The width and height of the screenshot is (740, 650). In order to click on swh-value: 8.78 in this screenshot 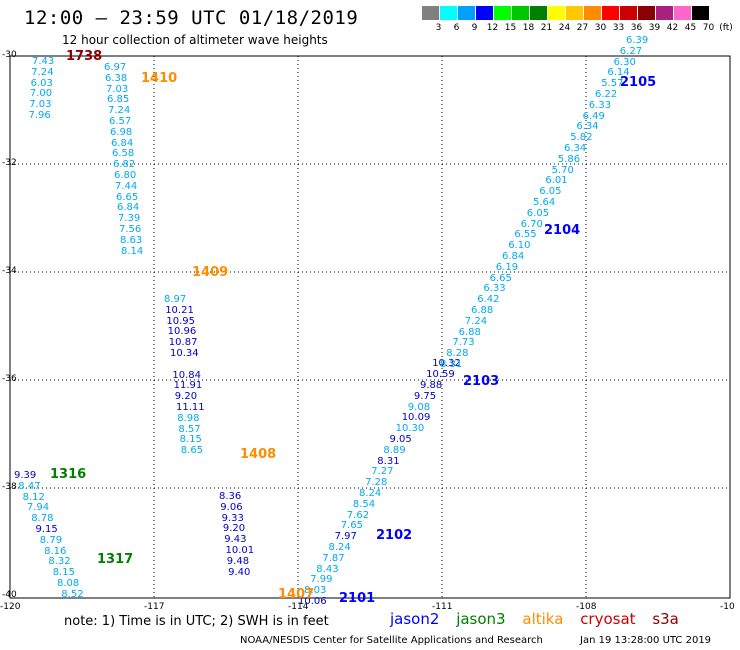, I will do `click(42, 519)`.